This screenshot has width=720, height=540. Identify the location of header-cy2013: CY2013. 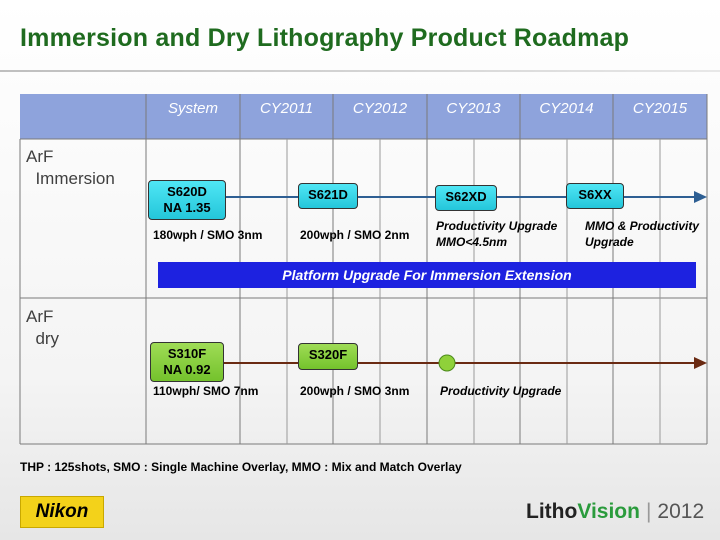
(473, 108).